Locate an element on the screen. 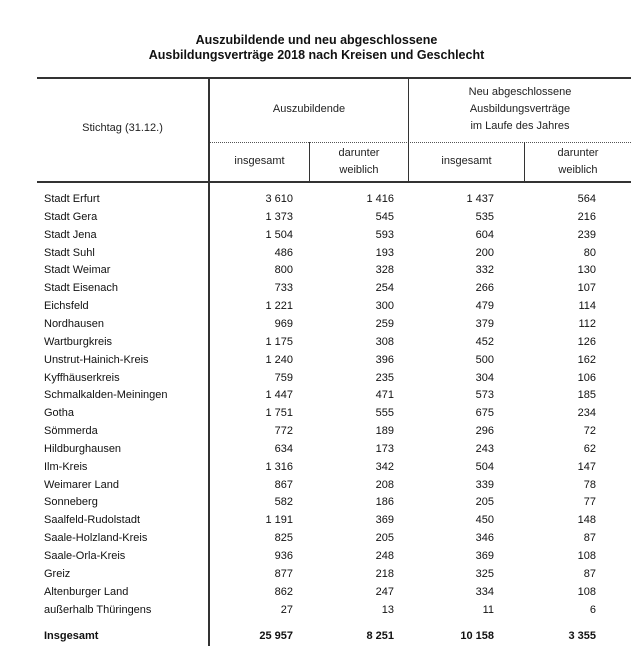 The width and height of the screenshot is (633, 668). region-name: Eichsfeld is located at coordinates (66, 306).